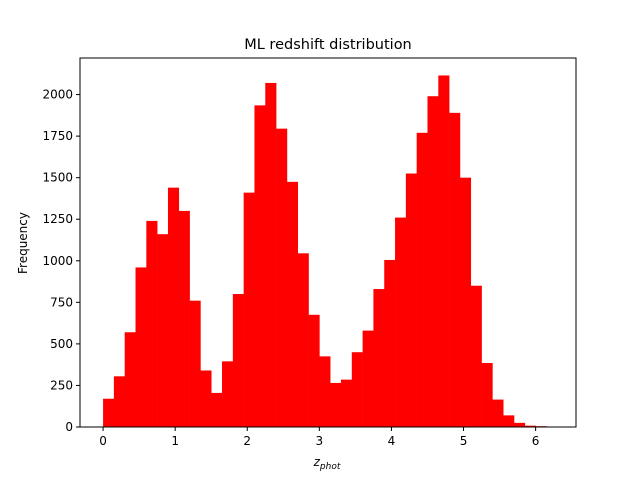 The image size is (640, 480). Describe the element at coordinates (247, 441) in the screenshot. I see `x-tick-label: 2` at that location.